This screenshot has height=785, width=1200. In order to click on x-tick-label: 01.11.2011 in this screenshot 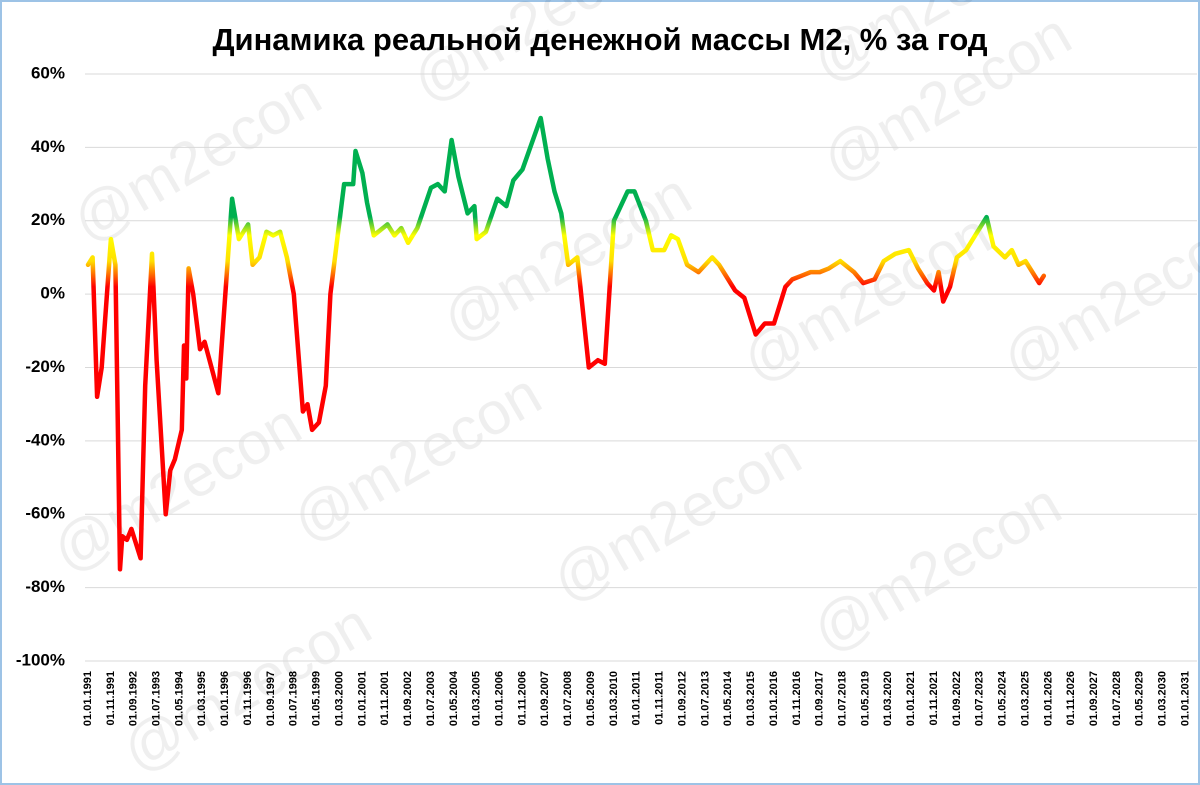, I will do `click(660, 698)`.